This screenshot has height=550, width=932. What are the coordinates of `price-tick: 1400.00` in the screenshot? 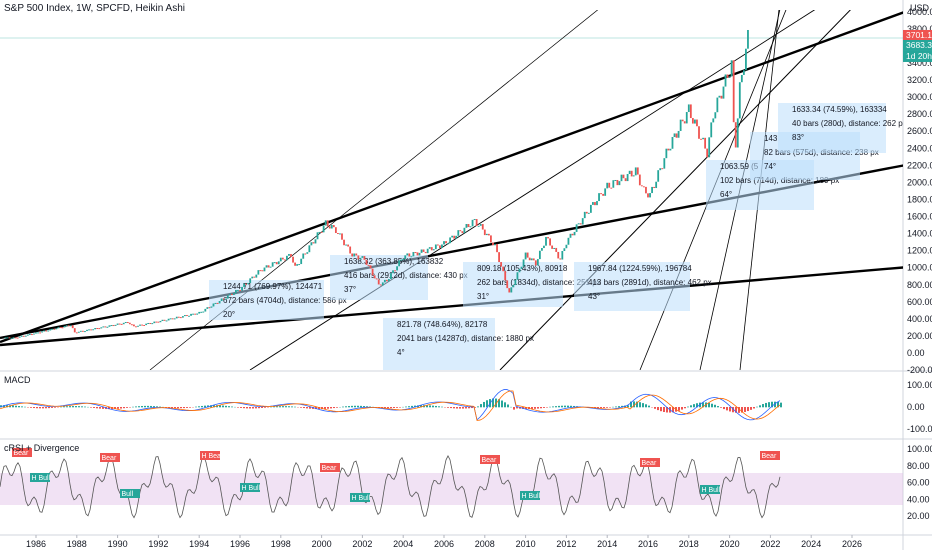 It's located at (919, 234).